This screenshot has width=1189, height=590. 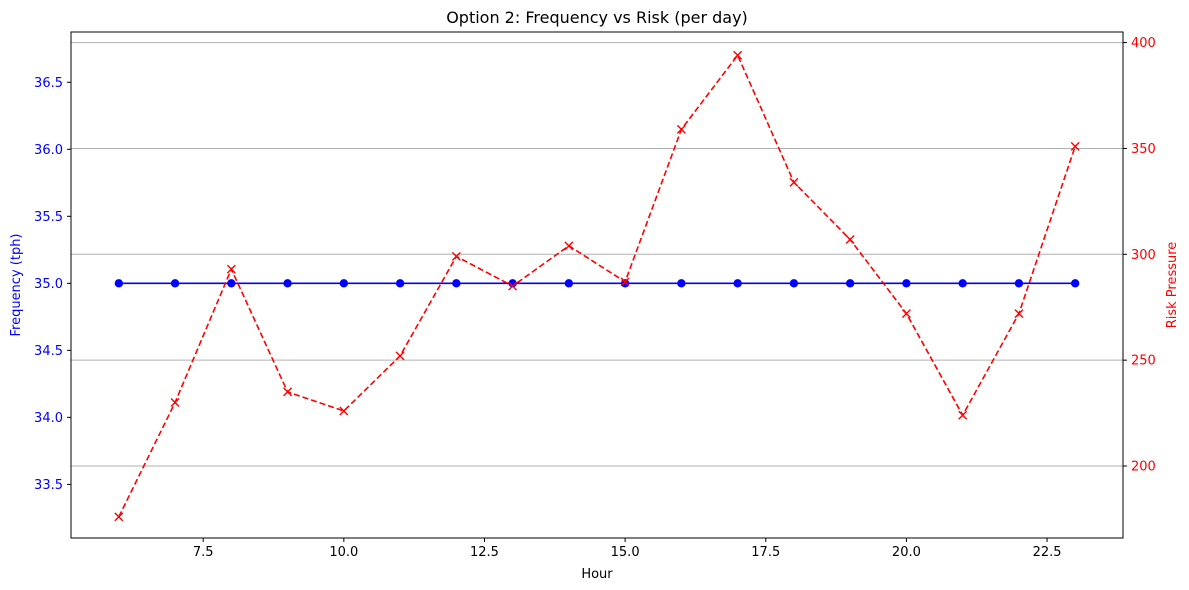 What do you see at coordinates (1047, 552) in the screenshot?
I see `x-tick-label: 22.5` at bounding box center [1047, 552].